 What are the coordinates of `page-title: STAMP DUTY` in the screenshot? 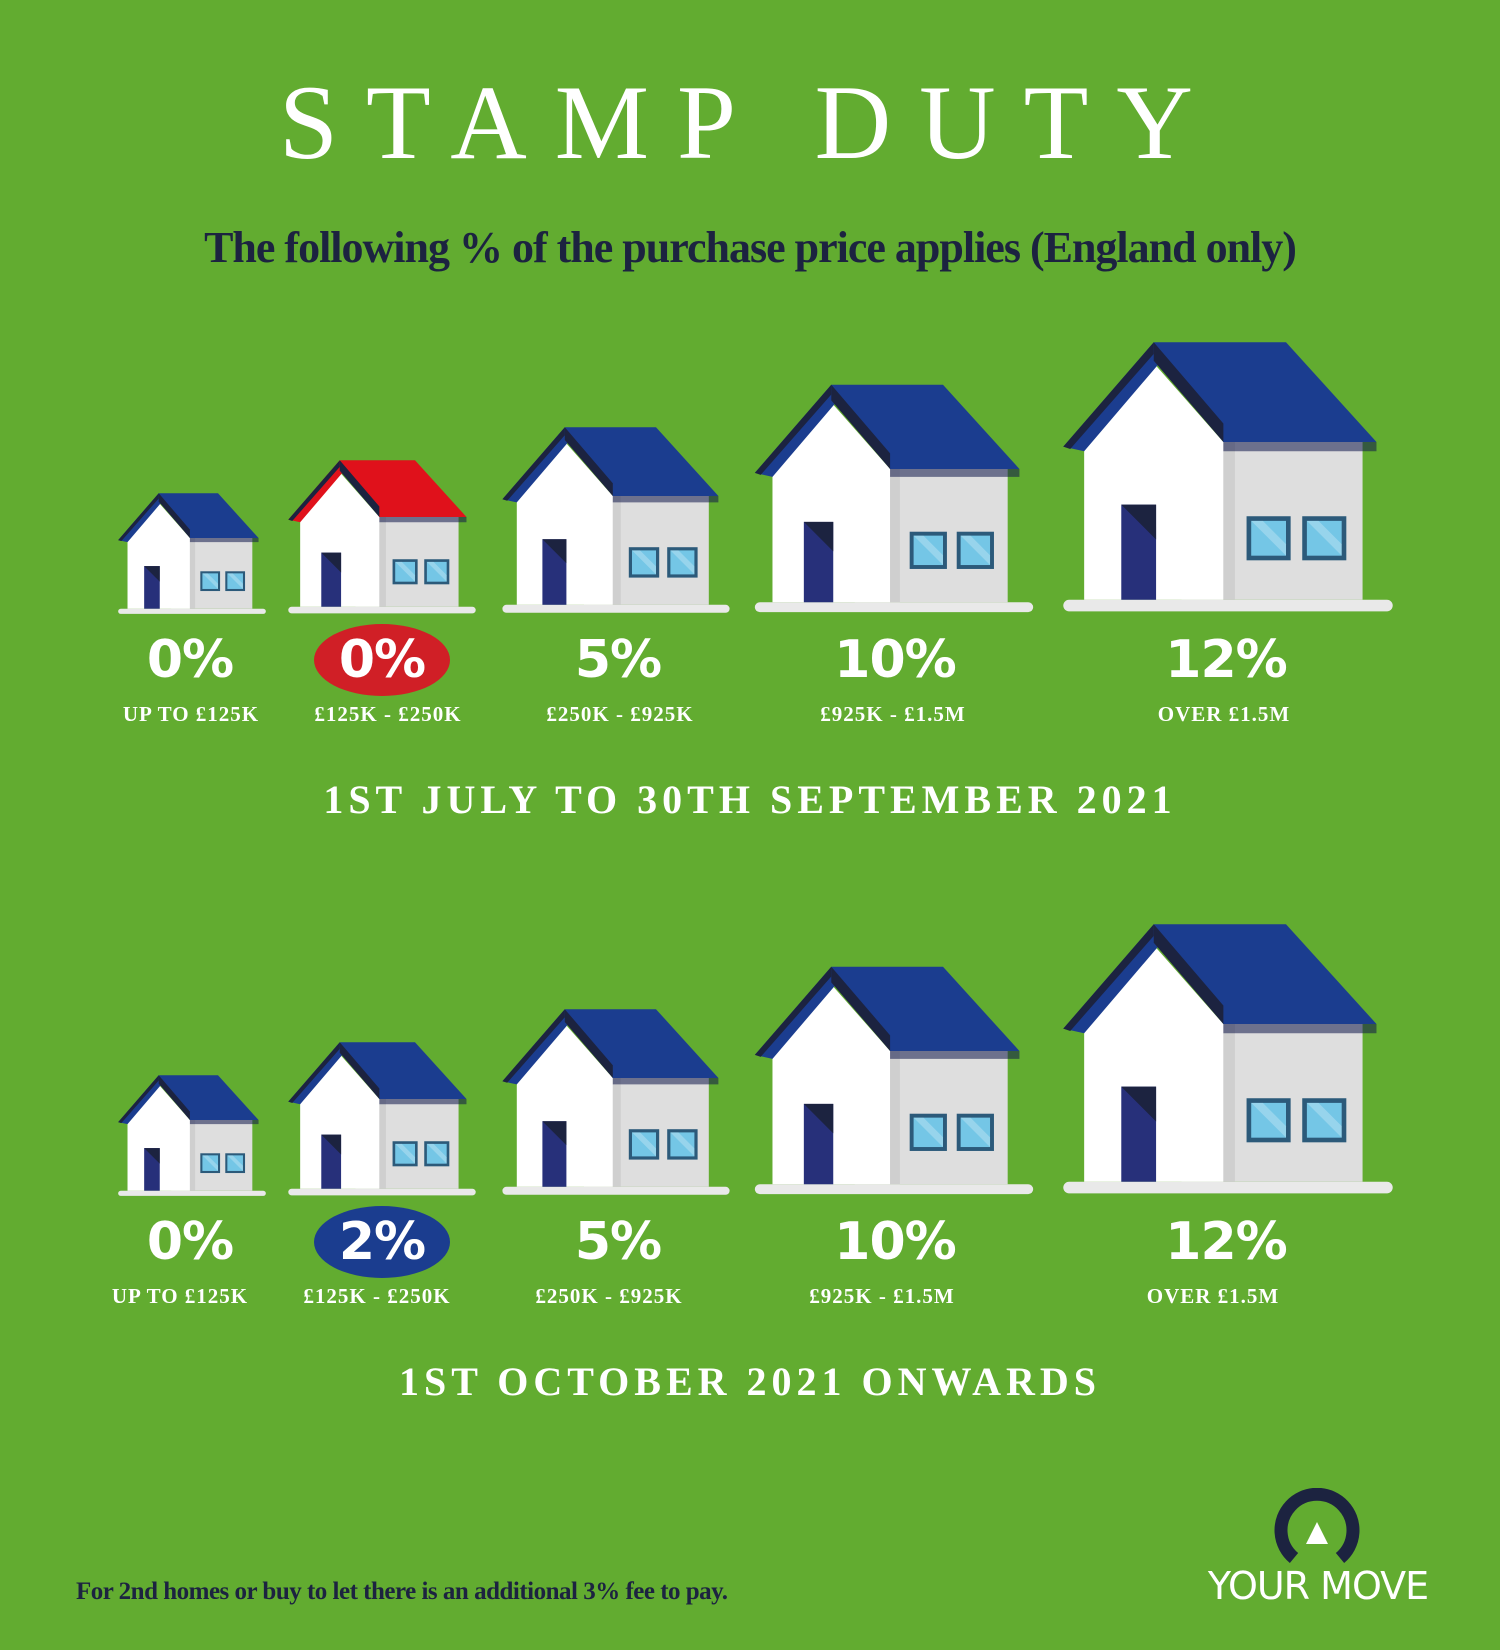 It's located at (750, 122).